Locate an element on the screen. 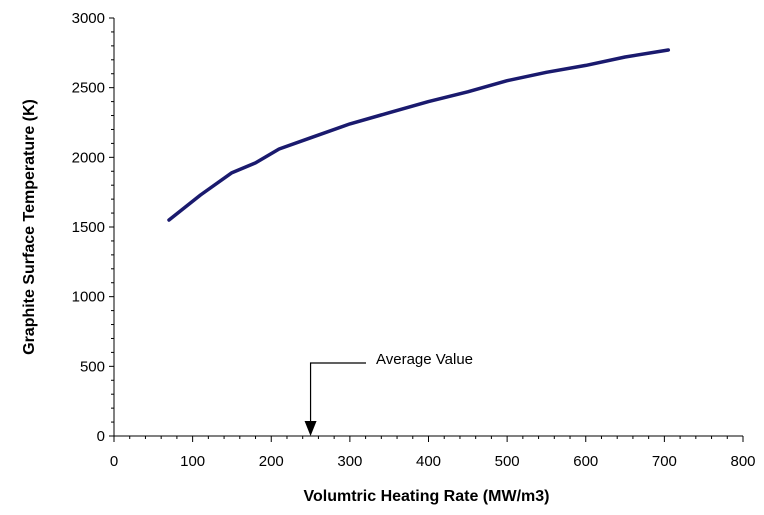 The height and width of the screenshot is (515, 764). y-tick-label: 0 is located at coordinates (101, 436).